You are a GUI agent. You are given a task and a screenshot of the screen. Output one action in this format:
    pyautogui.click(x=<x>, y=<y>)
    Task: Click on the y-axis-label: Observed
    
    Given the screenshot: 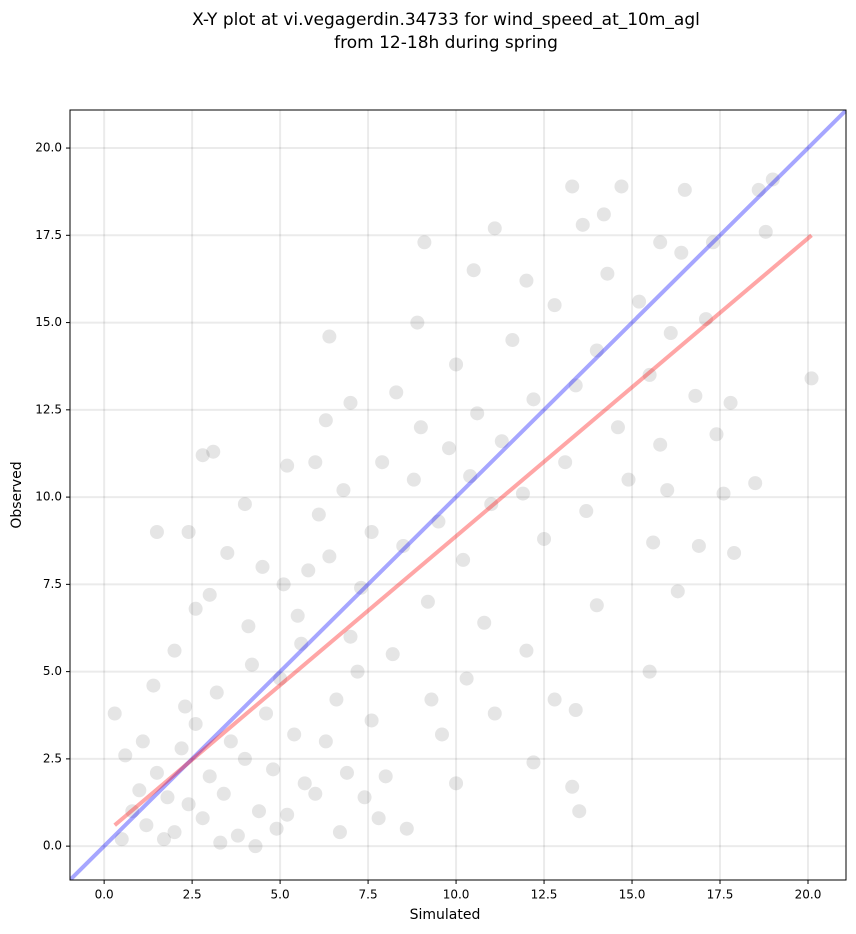 What is the action you would take?
    pyautogui.click(x=17, y=494)
    